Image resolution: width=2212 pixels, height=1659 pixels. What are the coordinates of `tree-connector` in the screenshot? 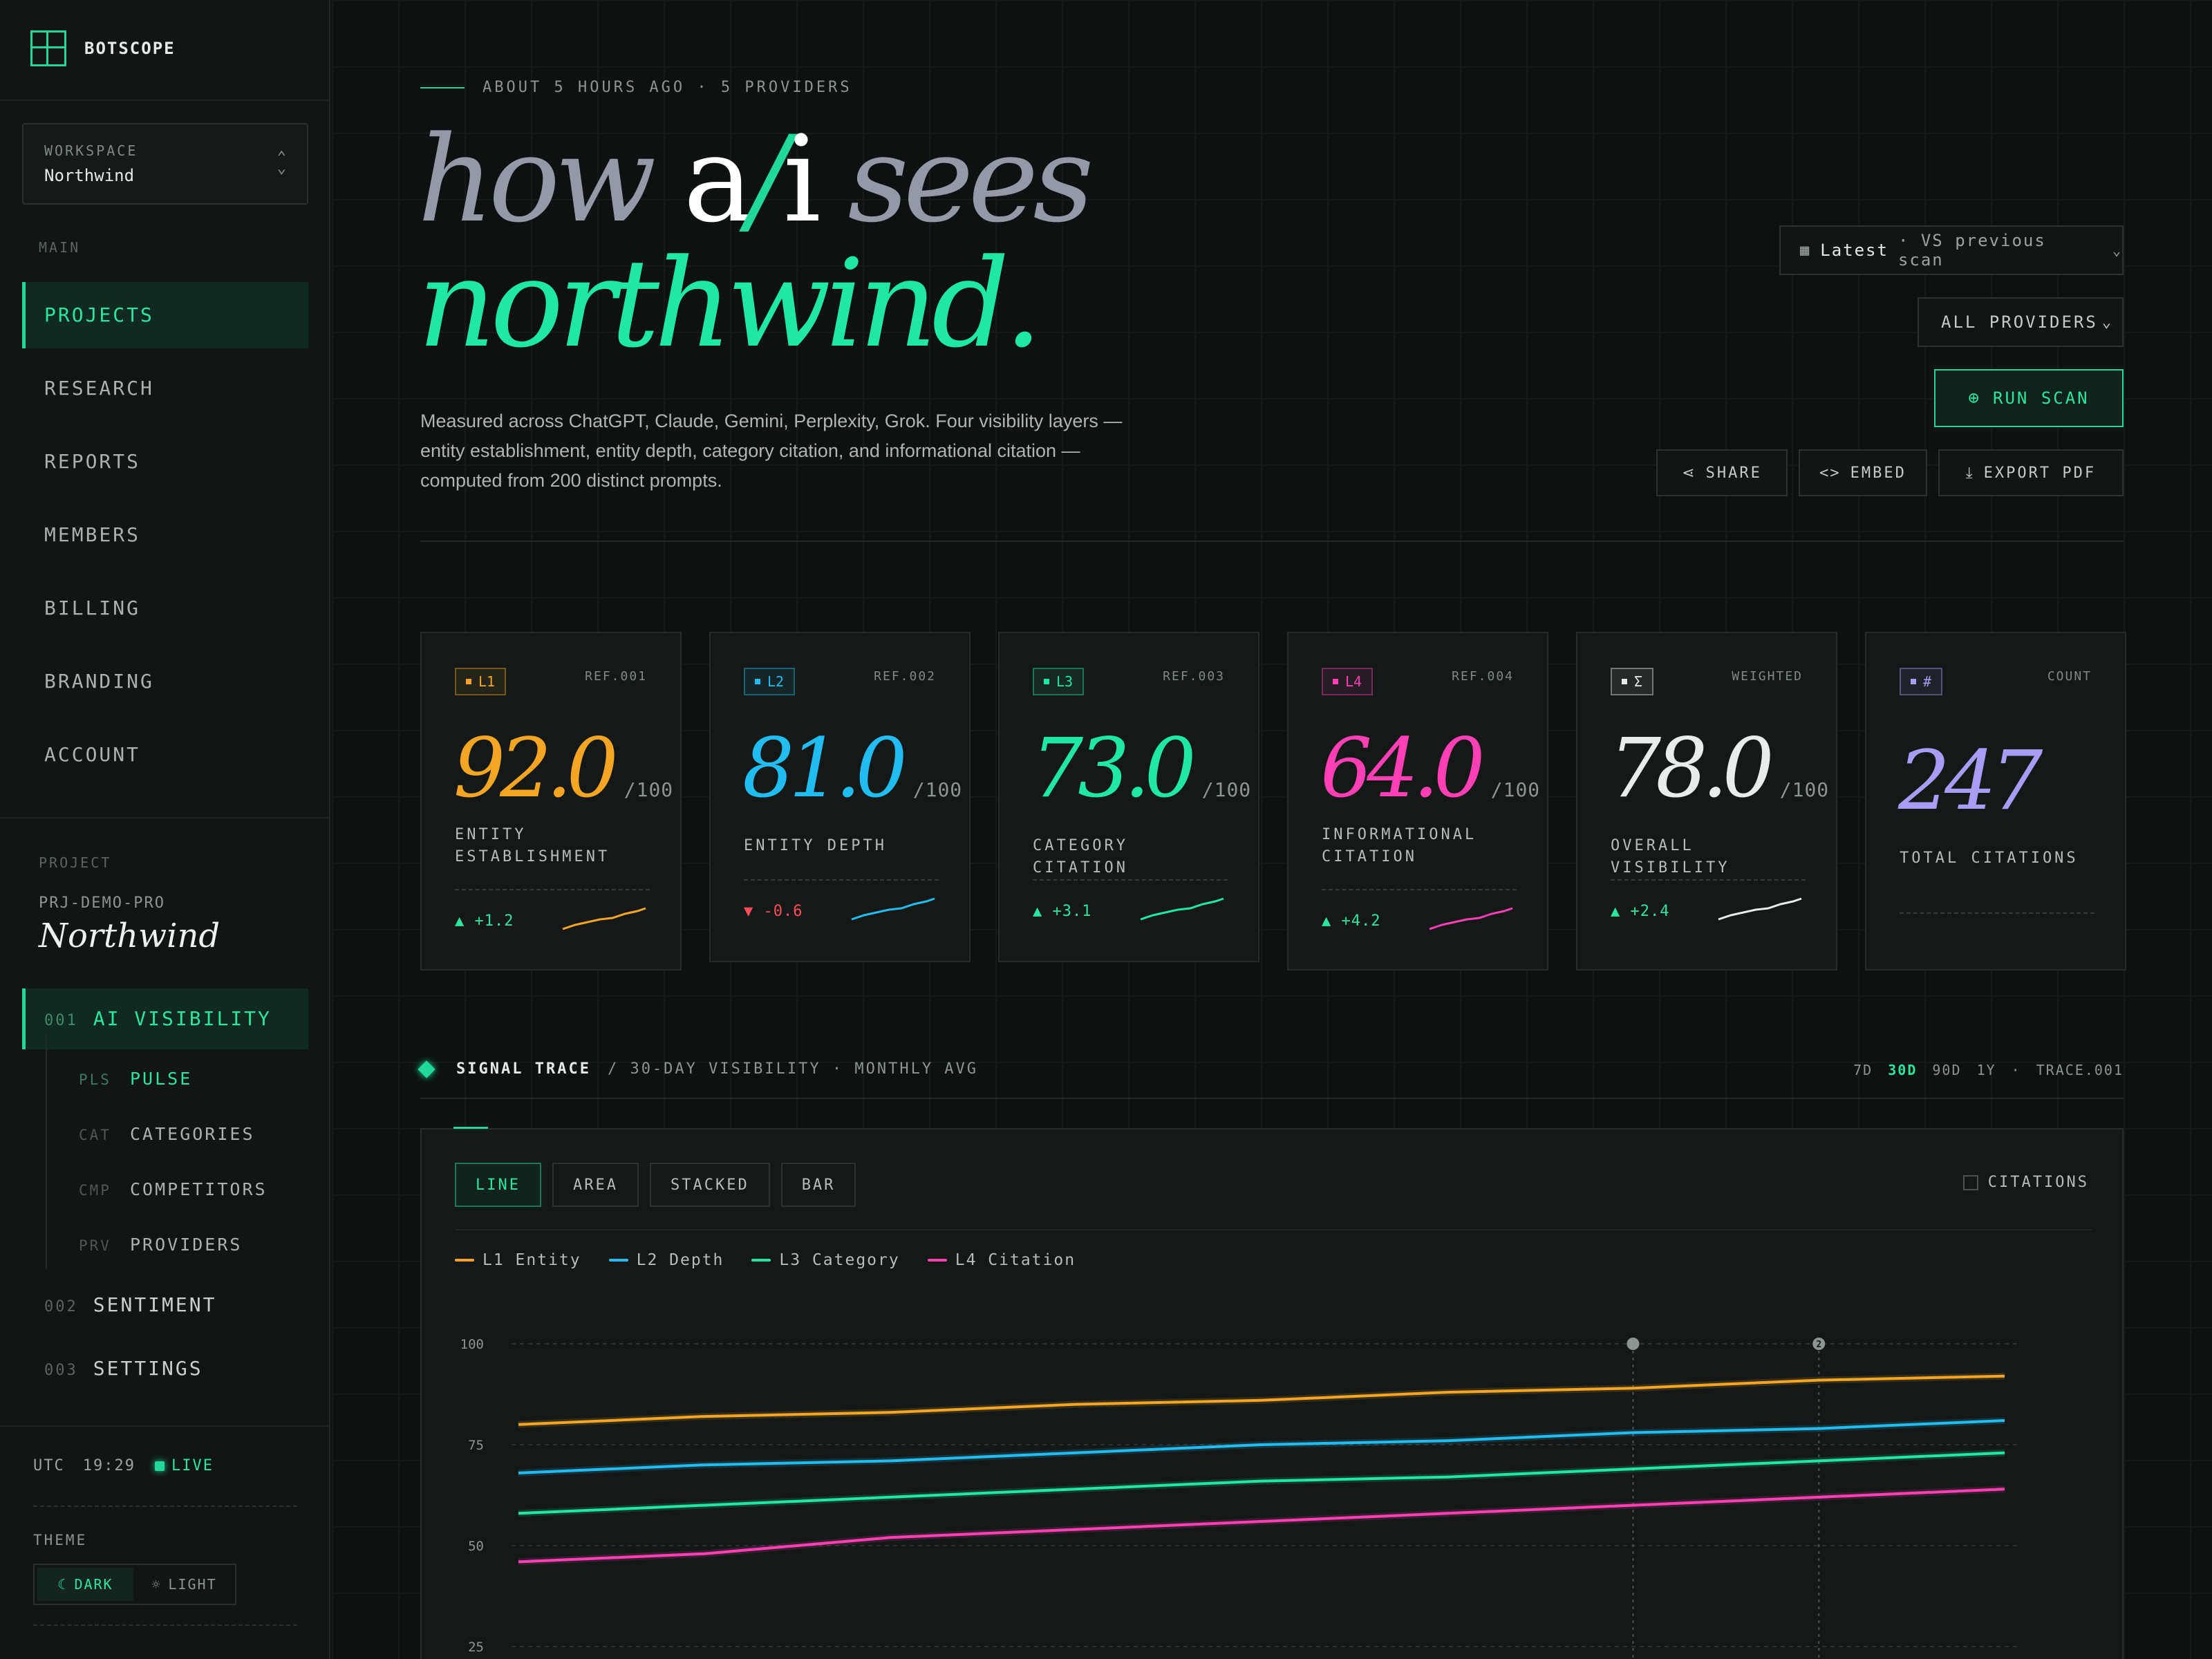 It's located at (46, 1152).